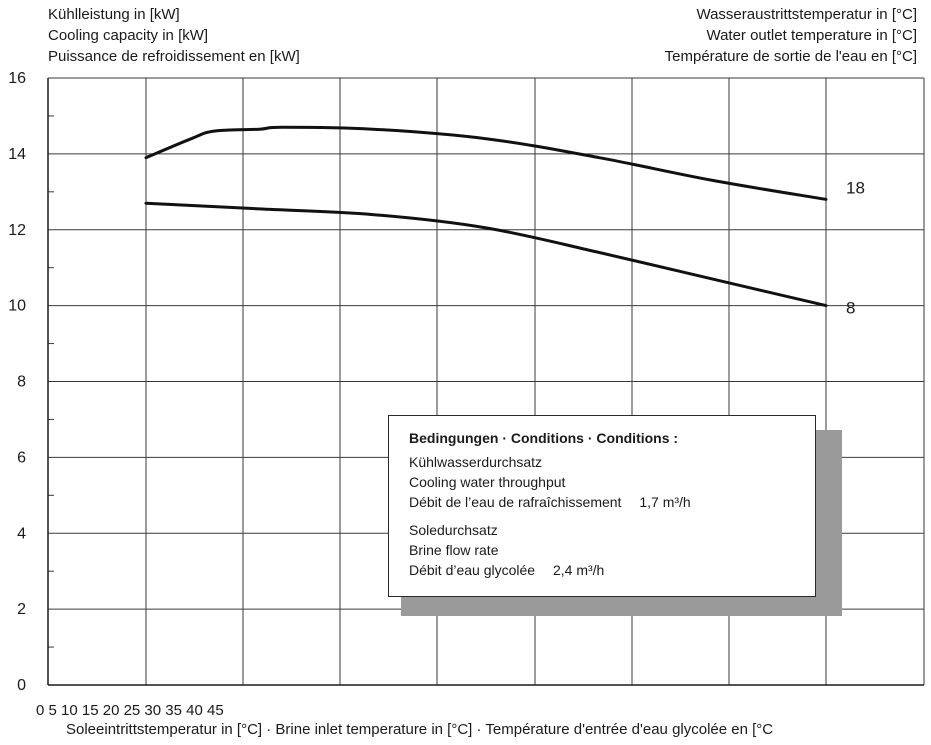 The image size is (931, 745). I want to click on cooling-water-value: 1,7 m³/h, so click(665, 502).